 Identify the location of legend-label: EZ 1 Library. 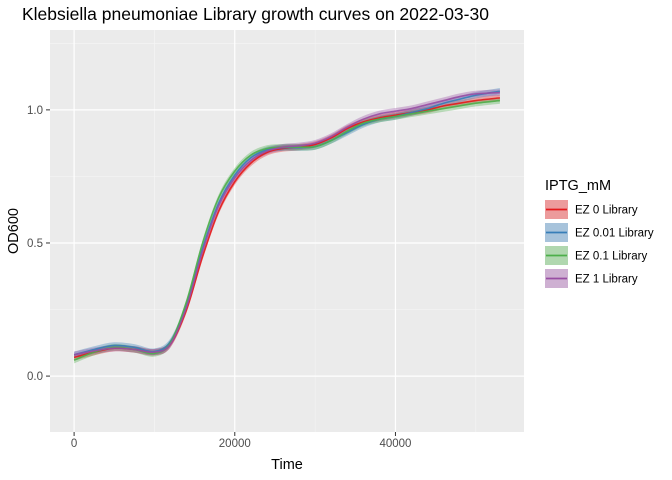
(606, 280).